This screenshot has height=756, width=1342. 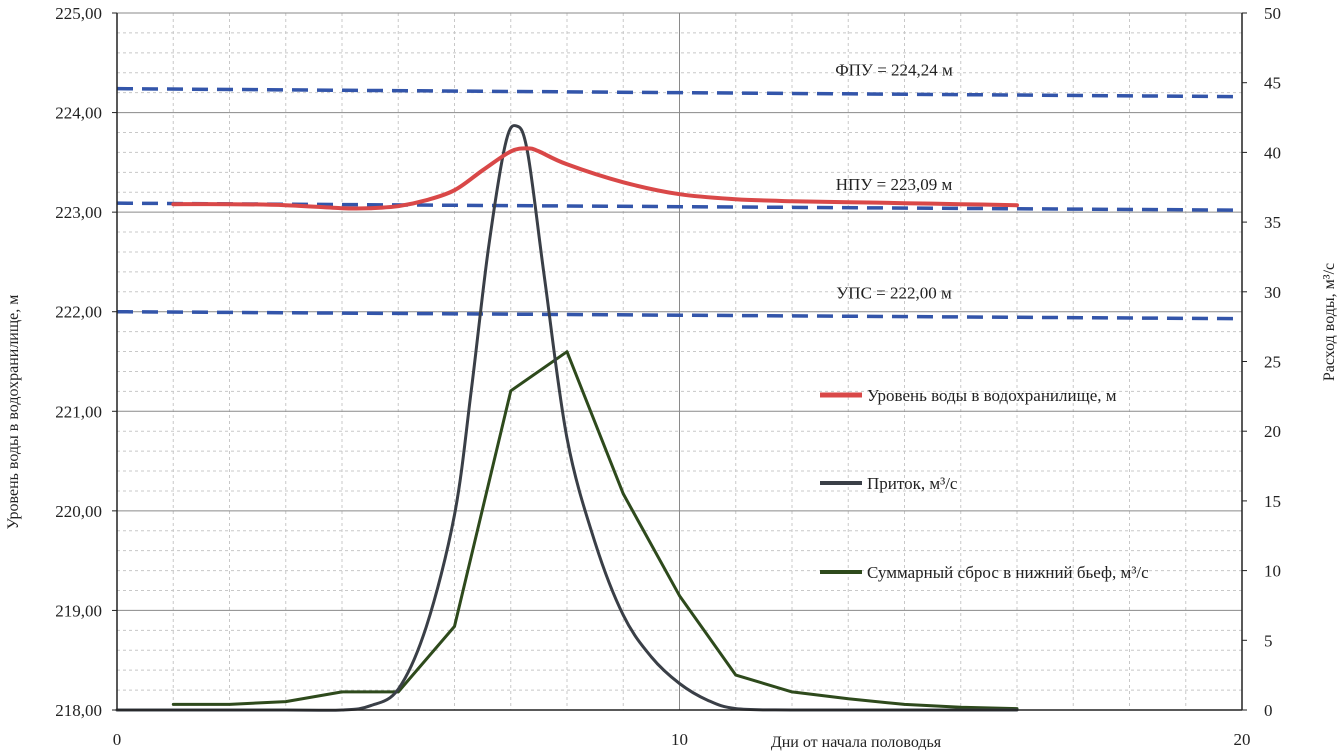 I want to click on y-left-tick-label: 218,00, so click(x=78, y=710).